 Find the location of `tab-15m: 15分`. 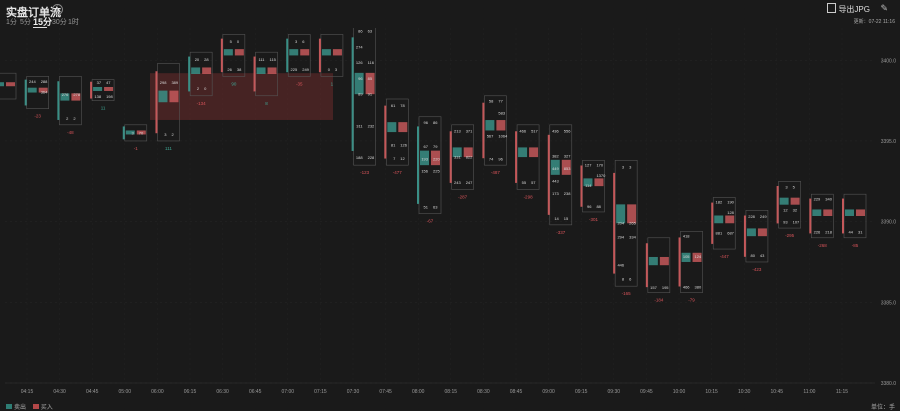

tab-15m: 15分 is located at coordinates (43, 22).